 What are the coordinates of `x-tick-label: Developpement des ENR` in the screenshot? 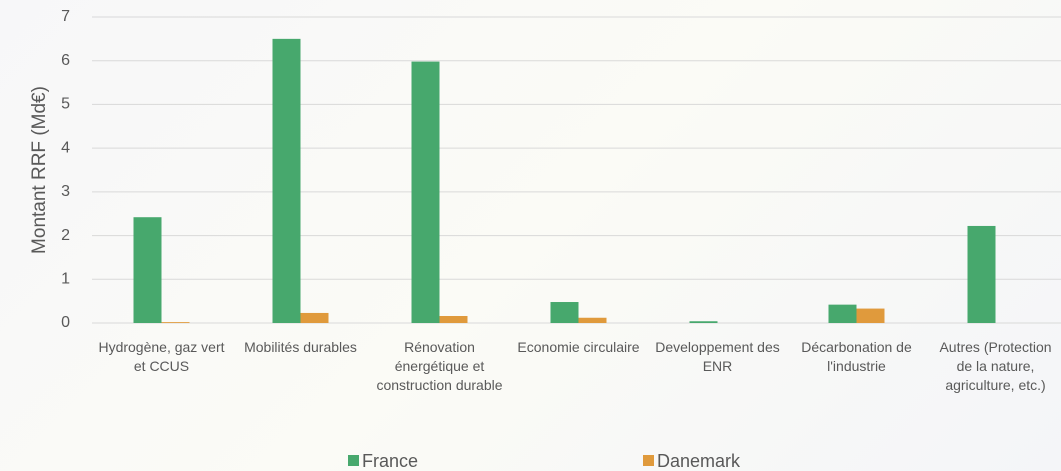 It's located at (717, 356).